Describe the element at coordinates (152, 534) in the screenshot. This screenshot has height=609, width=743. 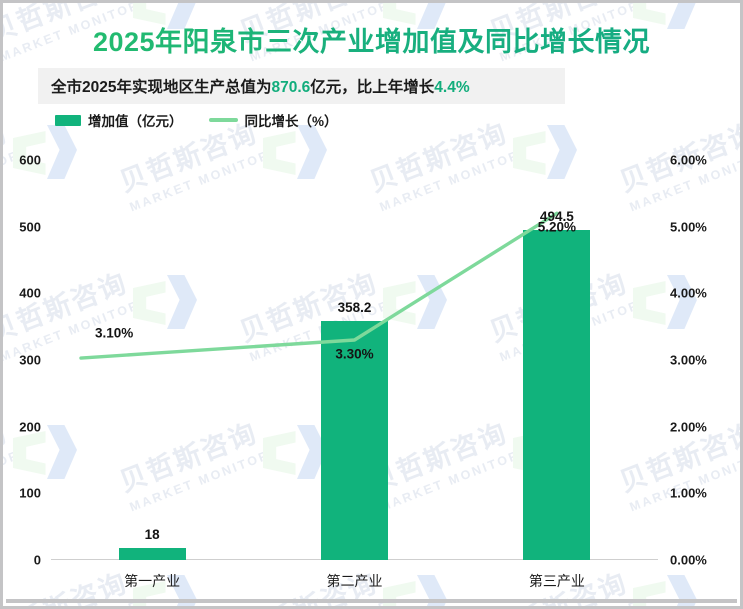
I see `bar-value-label-1: 18` at that location.